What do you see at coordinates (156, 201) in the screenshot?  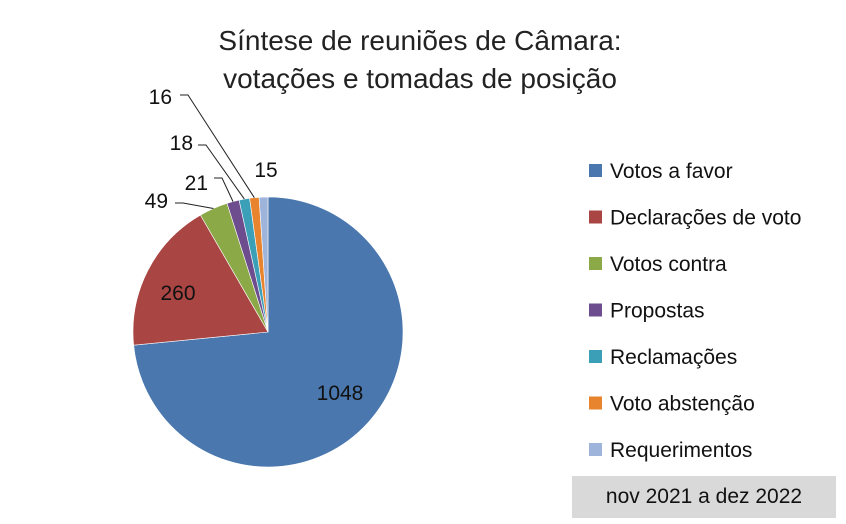 I see `data-label-votos-contra: 49` at bounding box center [156, 201].